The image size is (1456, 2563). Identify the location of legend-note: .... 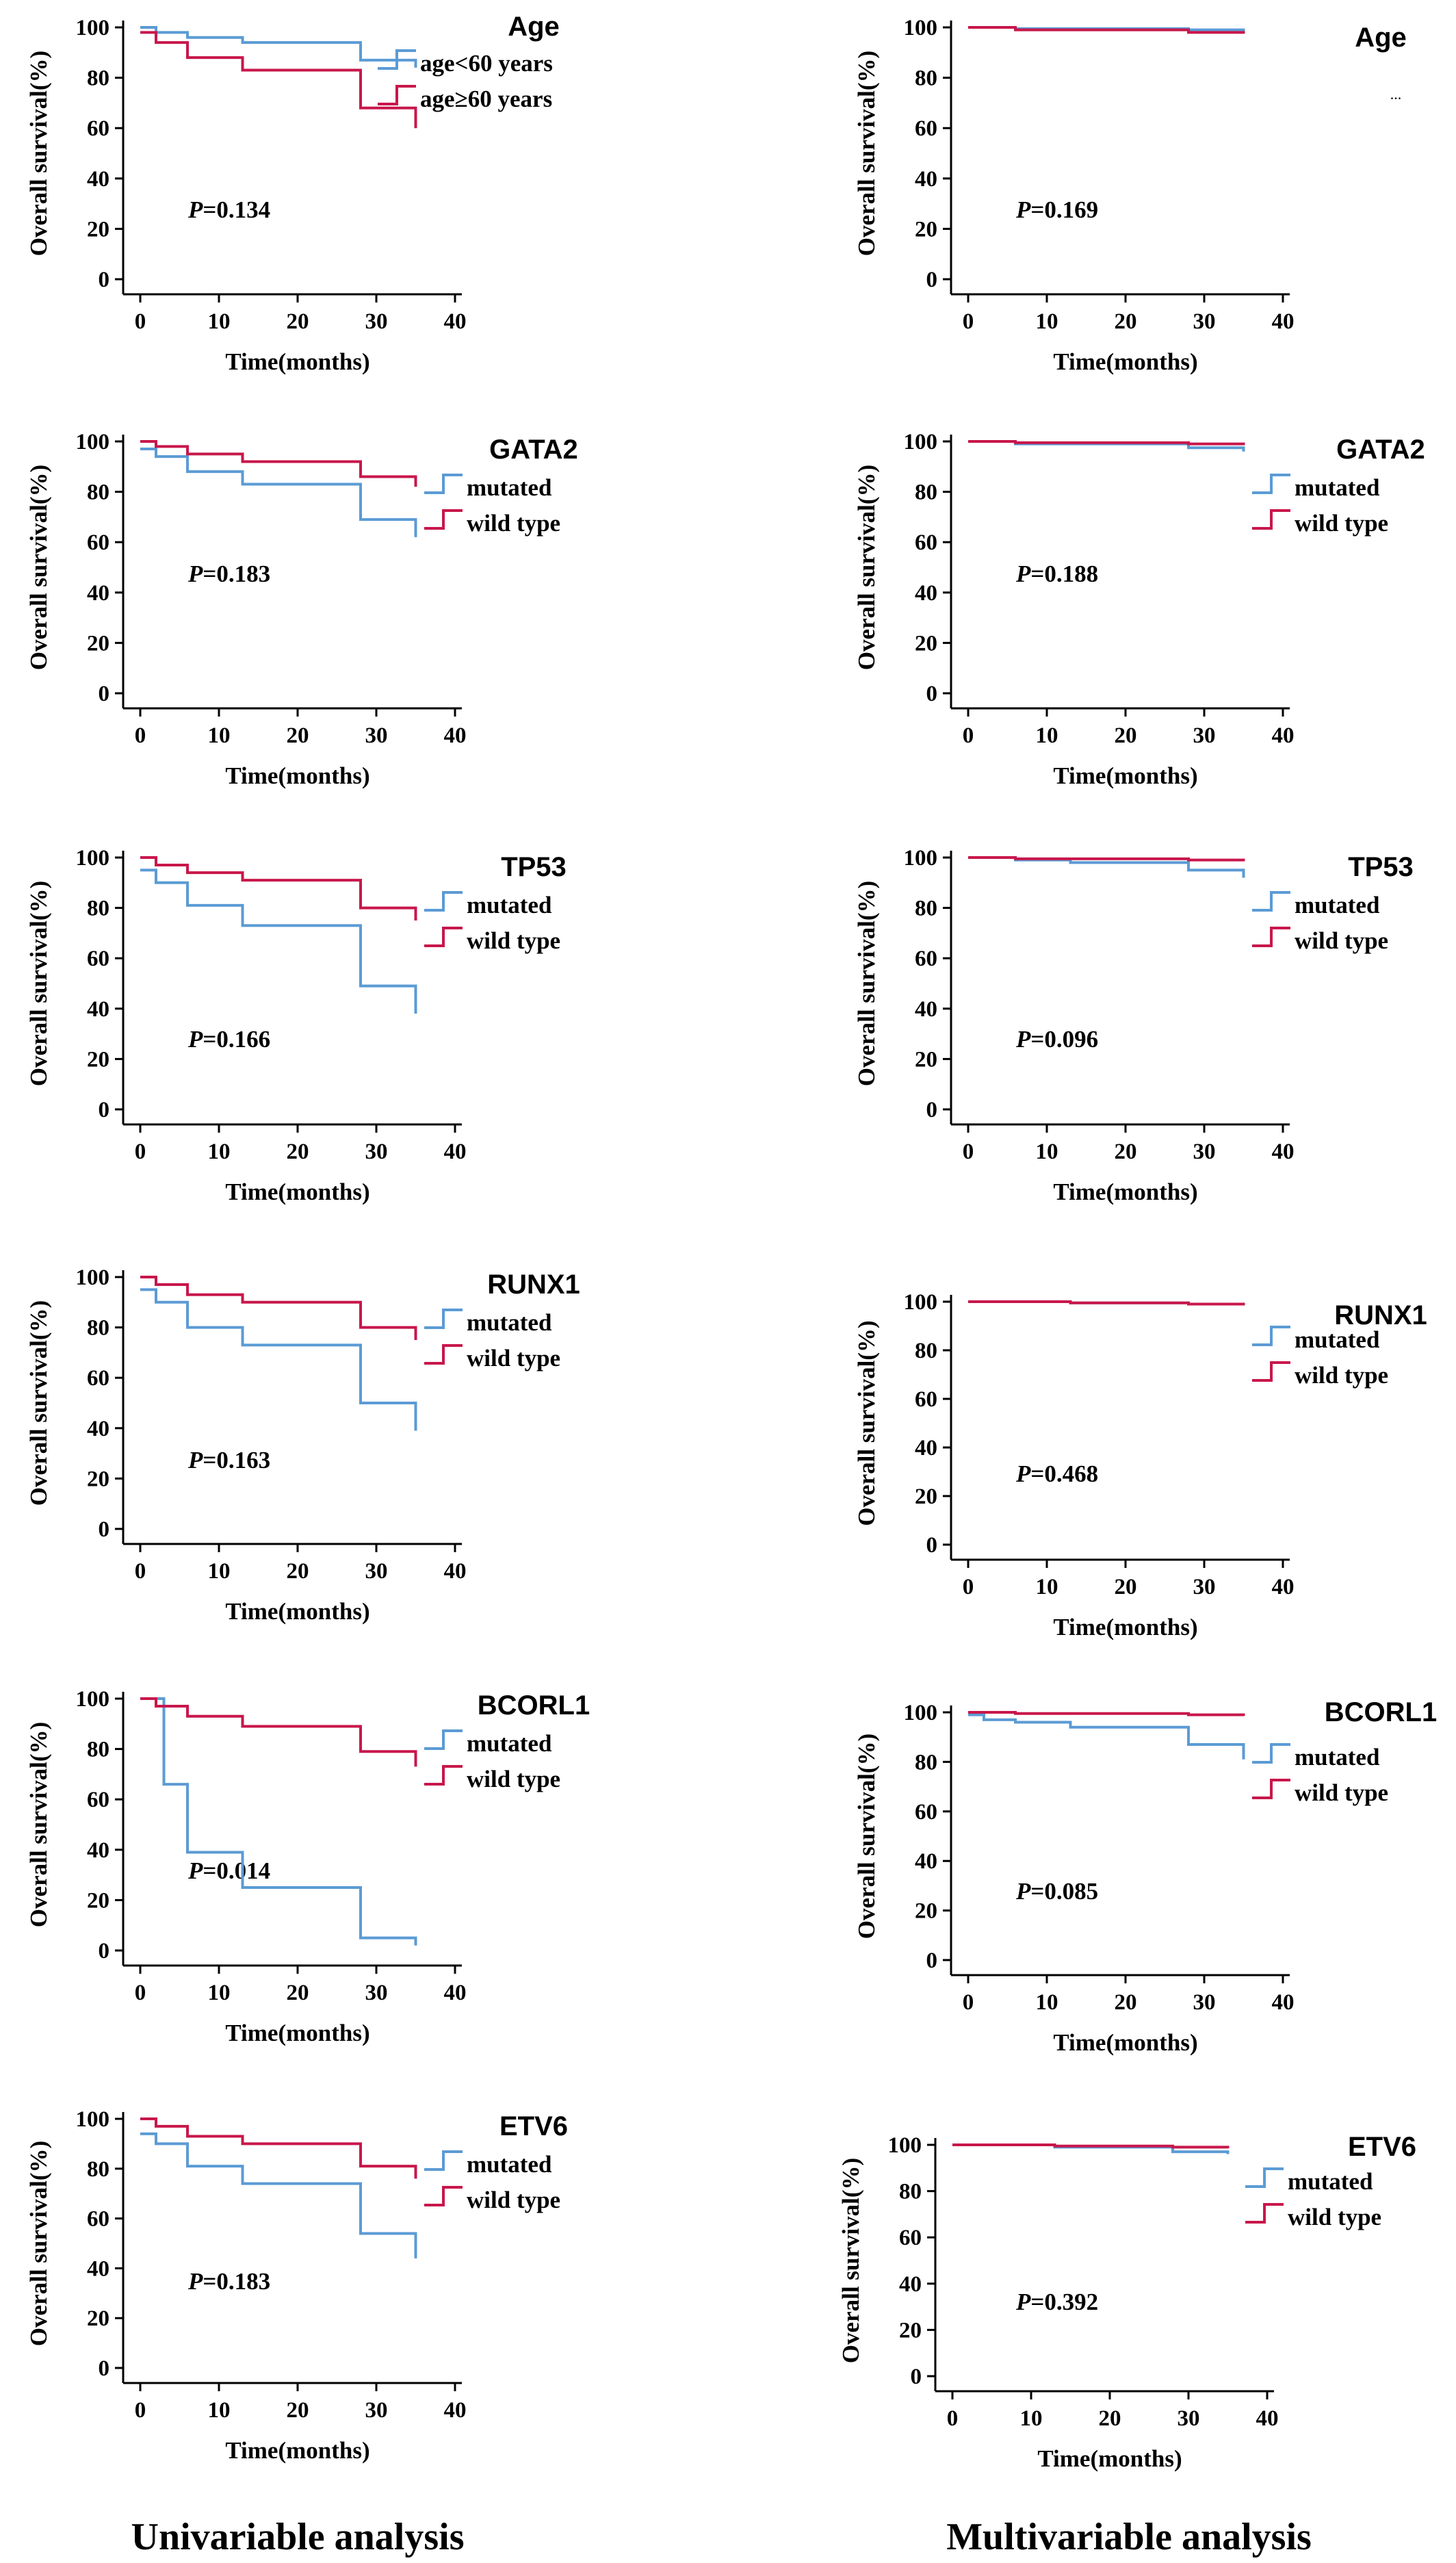
(1396, 94).